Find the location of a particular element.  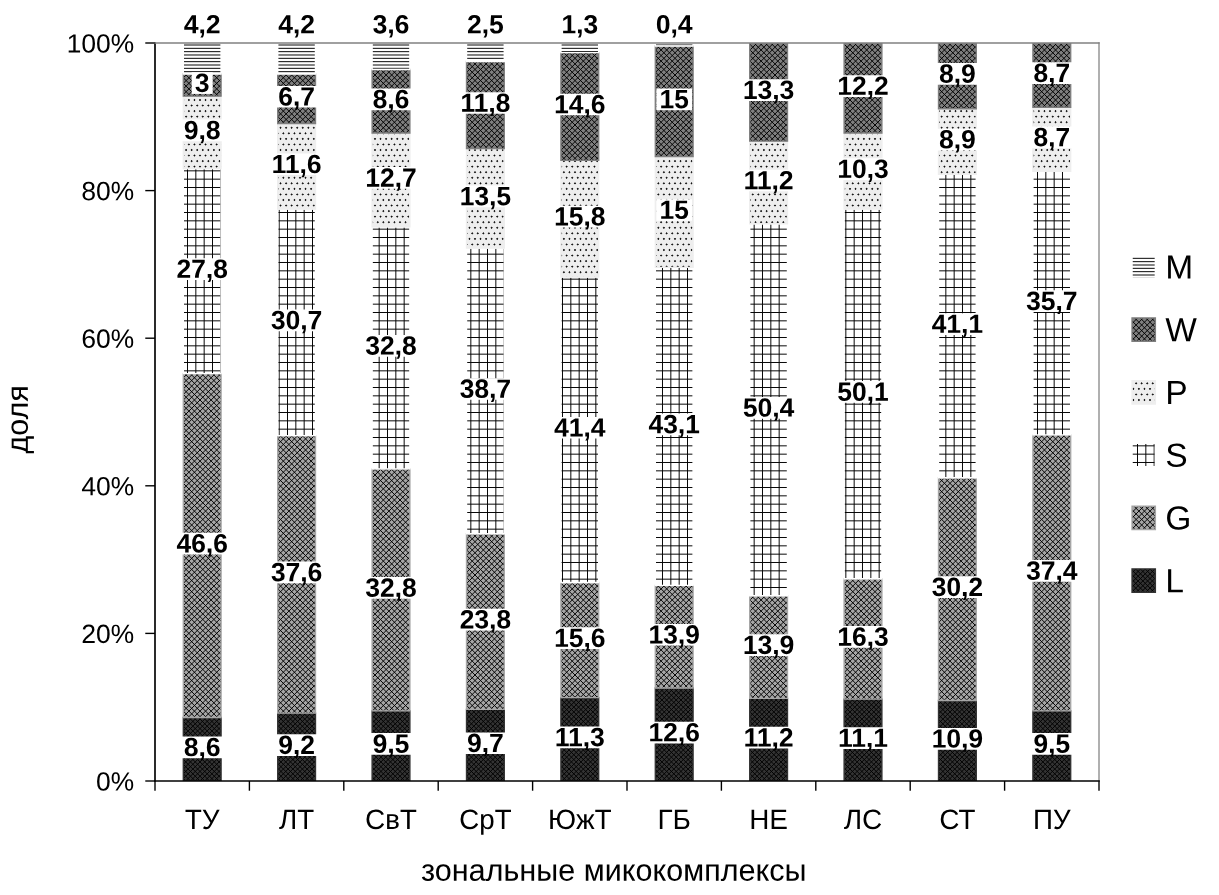

data-label: 37,4 is located at coordinates (1052, 572).